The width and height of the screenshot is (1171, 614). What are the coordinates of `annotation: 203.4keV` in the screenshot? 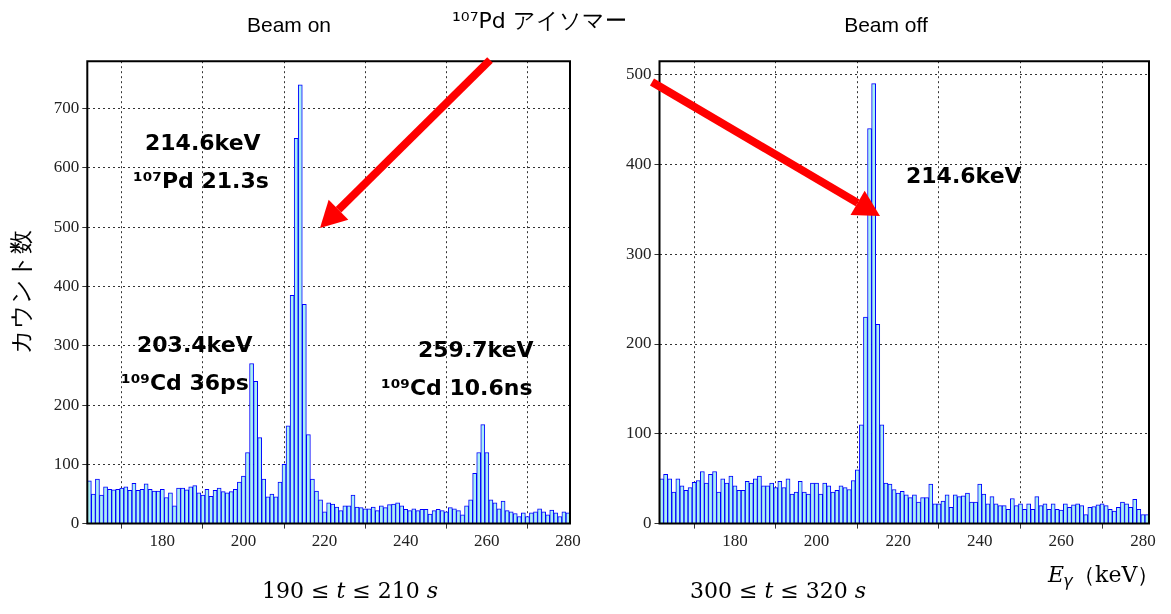 It's located at (195, 344).